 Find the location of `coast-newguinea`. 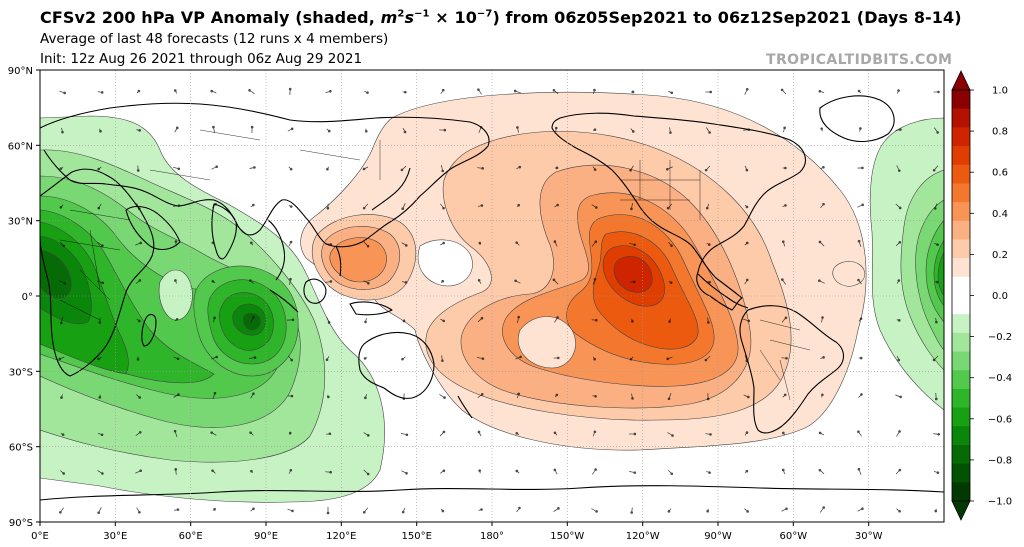

coast-newguinea is located at coordinates (371, 308).